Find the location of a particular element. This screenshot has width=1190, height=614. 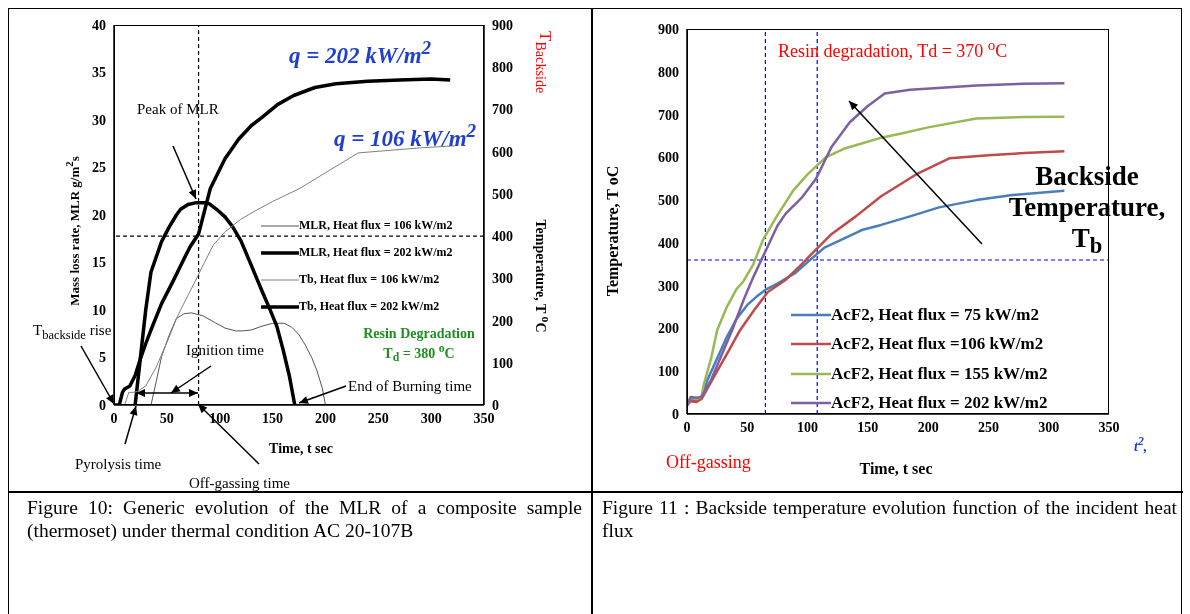

y2-tick-label: 100 is located at coordinates (502, 363).